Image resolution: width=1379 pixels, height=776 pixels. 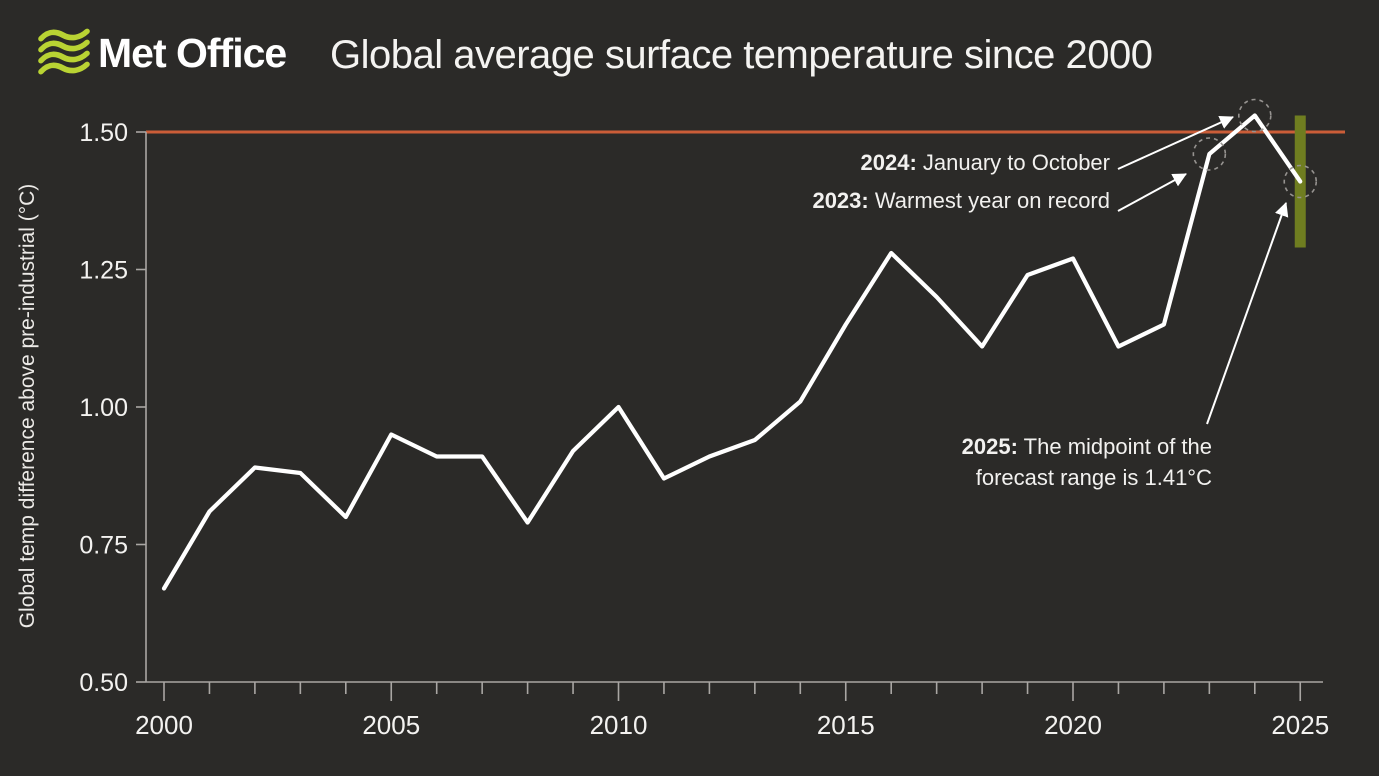 What do you see at coordinates (192, 53) in the screenshot?
I see `brand-name: Met Office` at bounding box center [192, 53].